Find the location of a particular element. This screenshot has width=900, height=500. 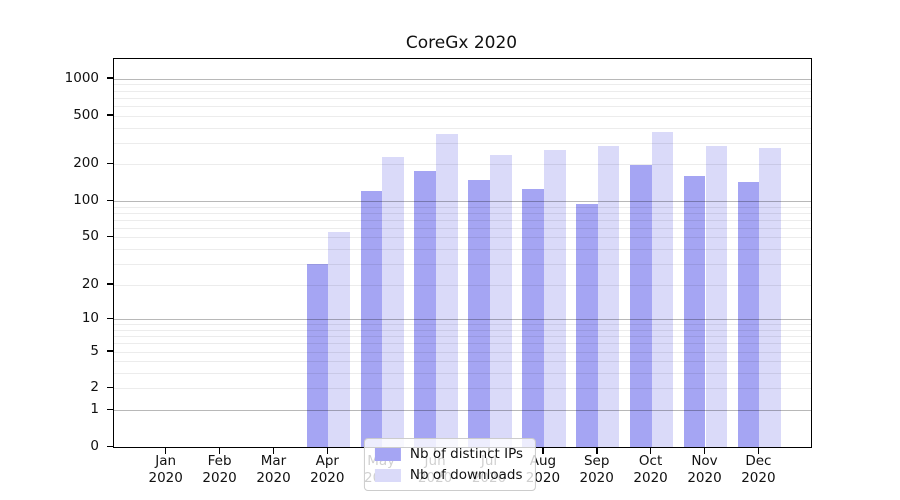

y-tick-label-50: 50 is located at coordinates (90, 236).